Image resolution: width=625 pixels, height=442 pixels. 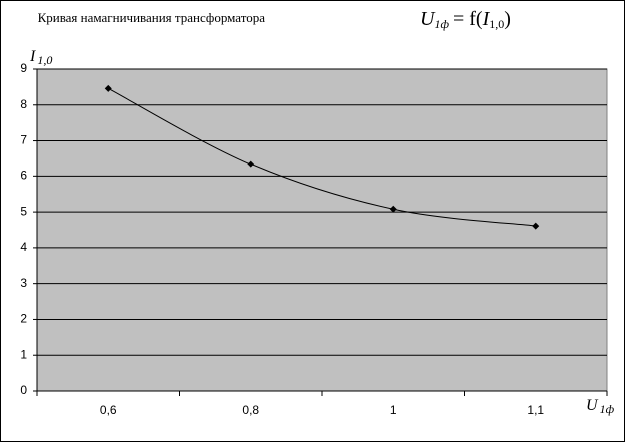 What do you see at coordinates (23, 247) in the screenshot?
I see `y-tick-label: 4` at bounding box center [23, 247].